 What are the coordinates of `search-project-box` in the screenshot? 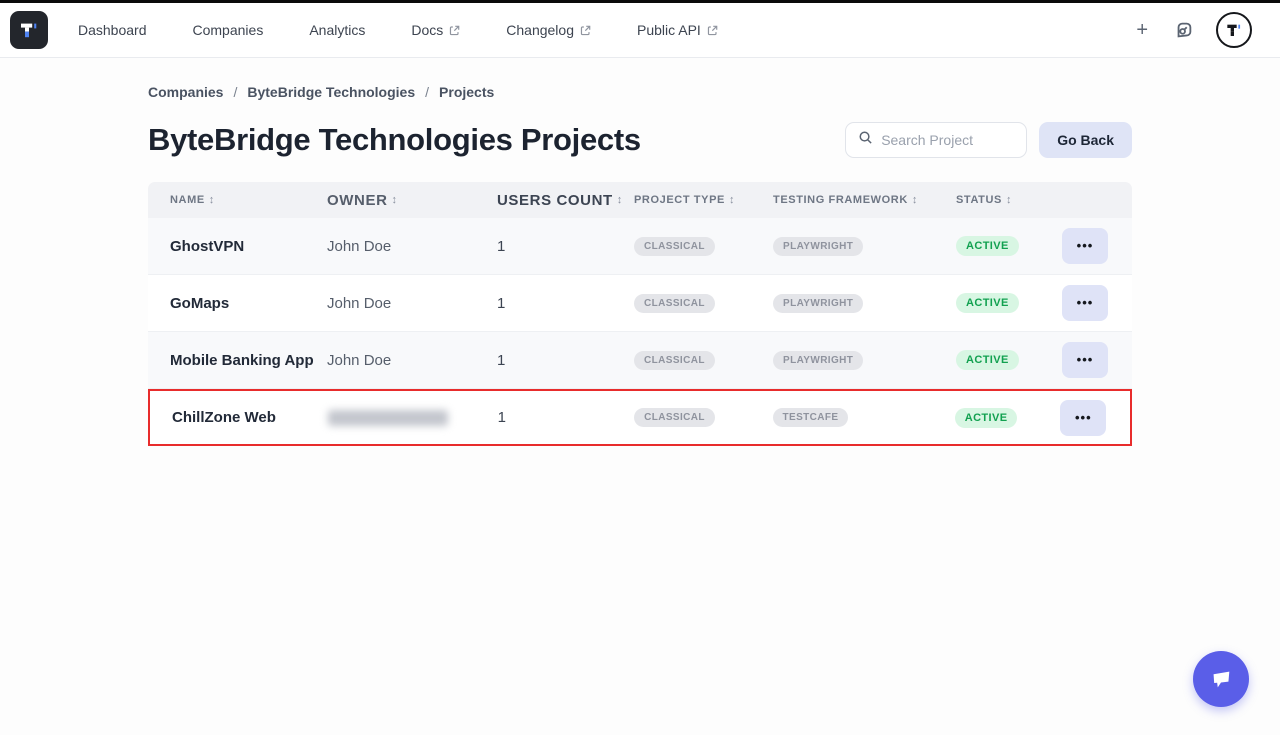 It's located at (936, 140).